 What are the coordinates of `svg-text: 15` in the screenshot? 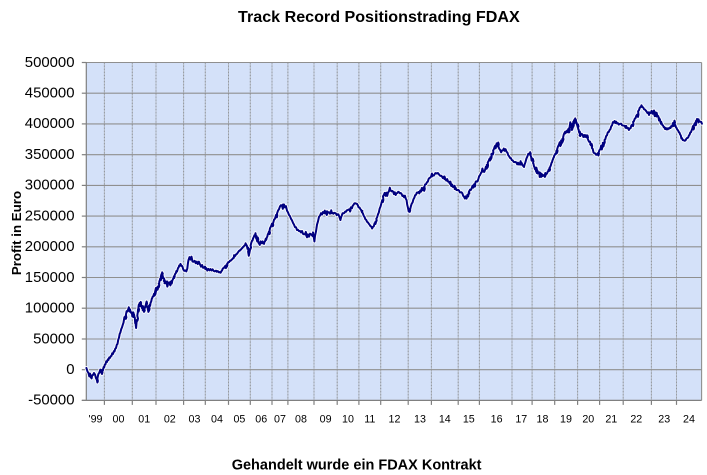 It's located at (469, 420).